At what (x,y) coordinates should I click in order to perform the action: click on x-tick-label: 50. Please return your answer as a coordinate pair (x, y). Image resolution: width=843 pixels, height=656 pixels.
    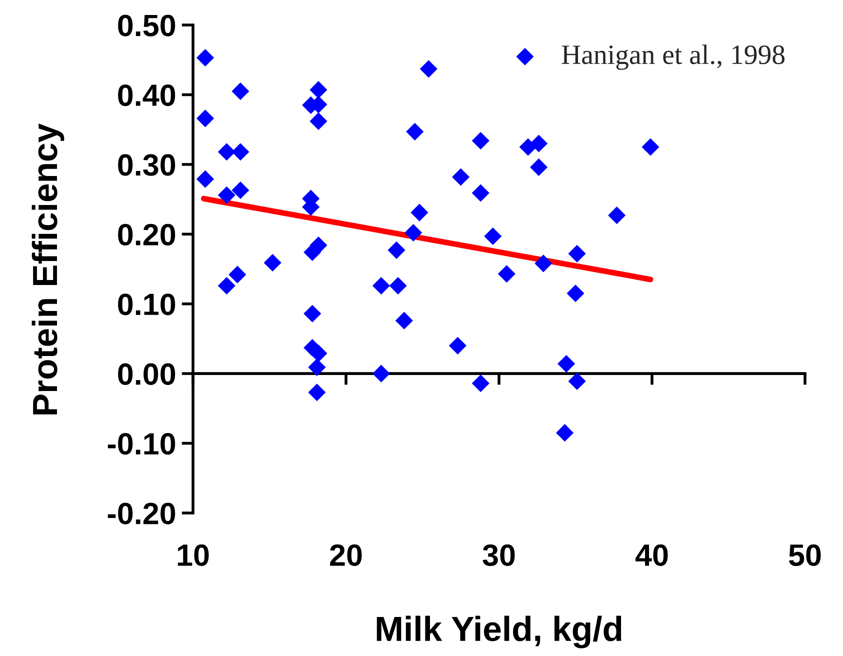
    Looking at the image, I should click on (804, 555).